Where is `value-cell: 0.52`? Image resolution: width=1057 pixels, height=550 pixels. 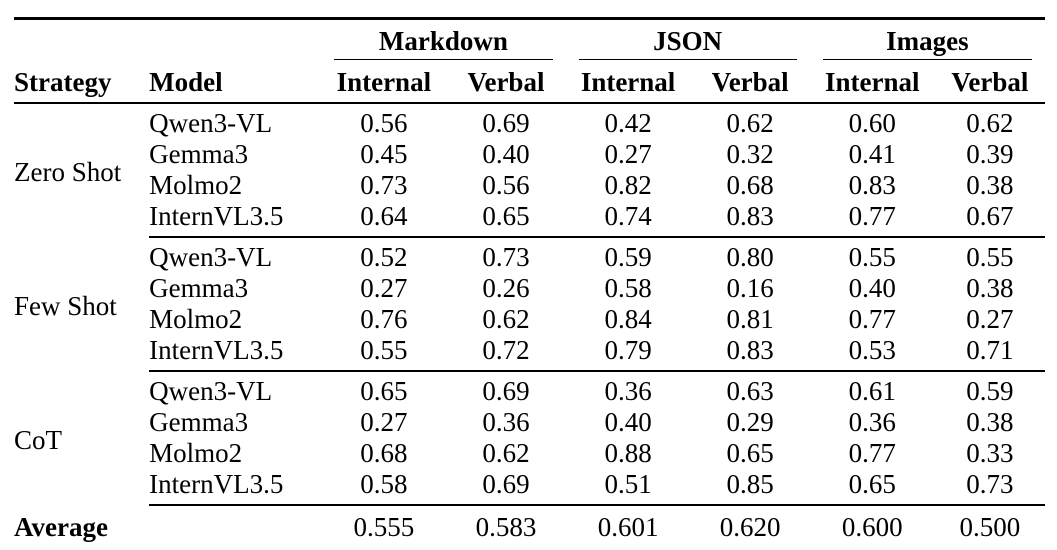 value-cell: 0.52 is located at coordinates (384, 257).